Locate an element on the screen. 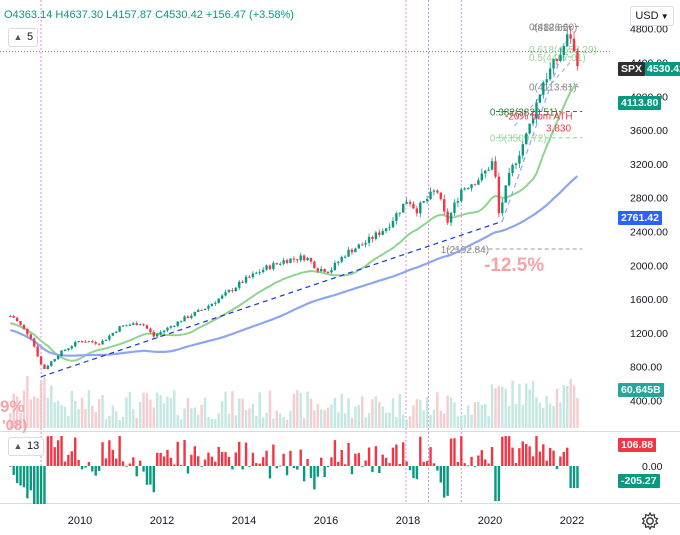  x-tick-label: 2018 is located at coordinates (408, 521).